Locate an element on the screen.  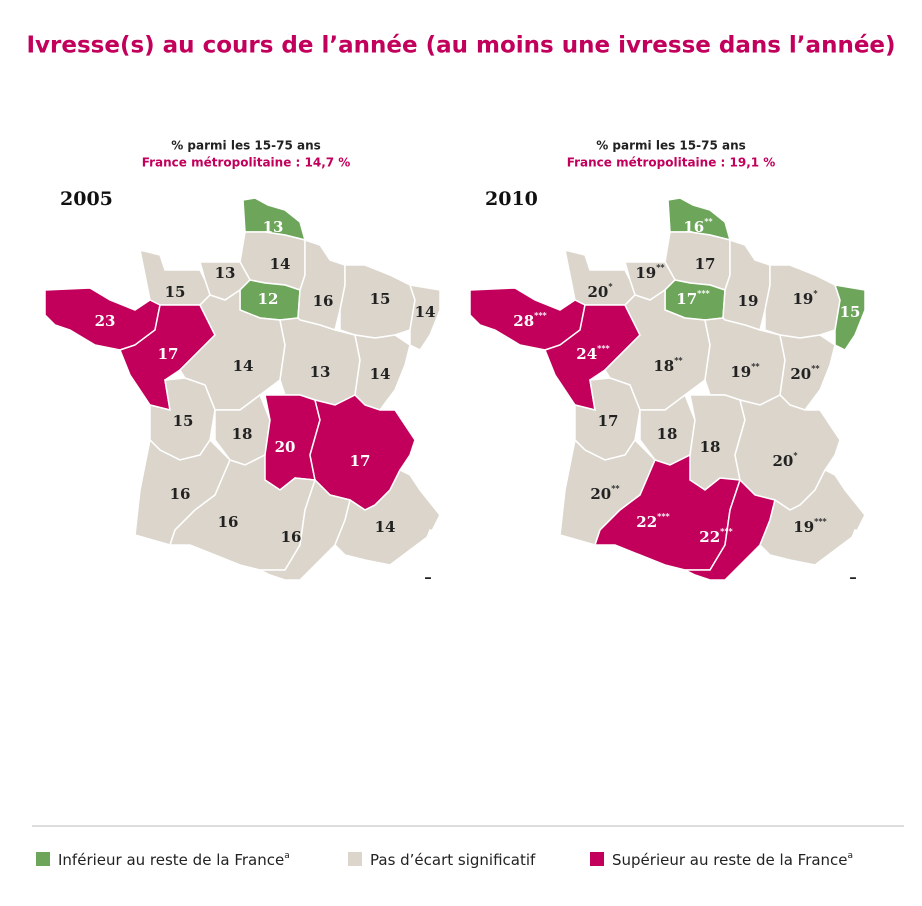
region-value: 20 is located at coordinates (285, 447).